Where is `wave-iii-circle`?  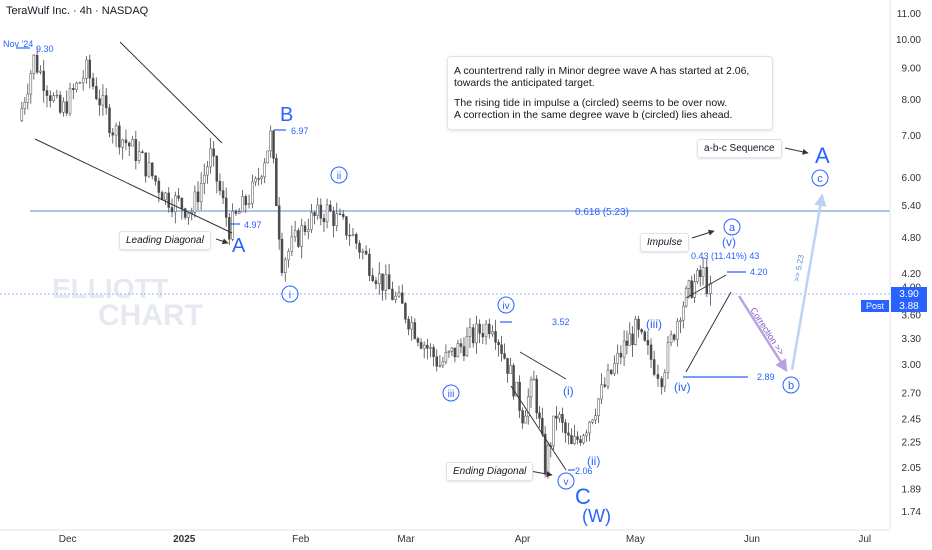 wave-iii-circle is located at coordinates (451, 393).